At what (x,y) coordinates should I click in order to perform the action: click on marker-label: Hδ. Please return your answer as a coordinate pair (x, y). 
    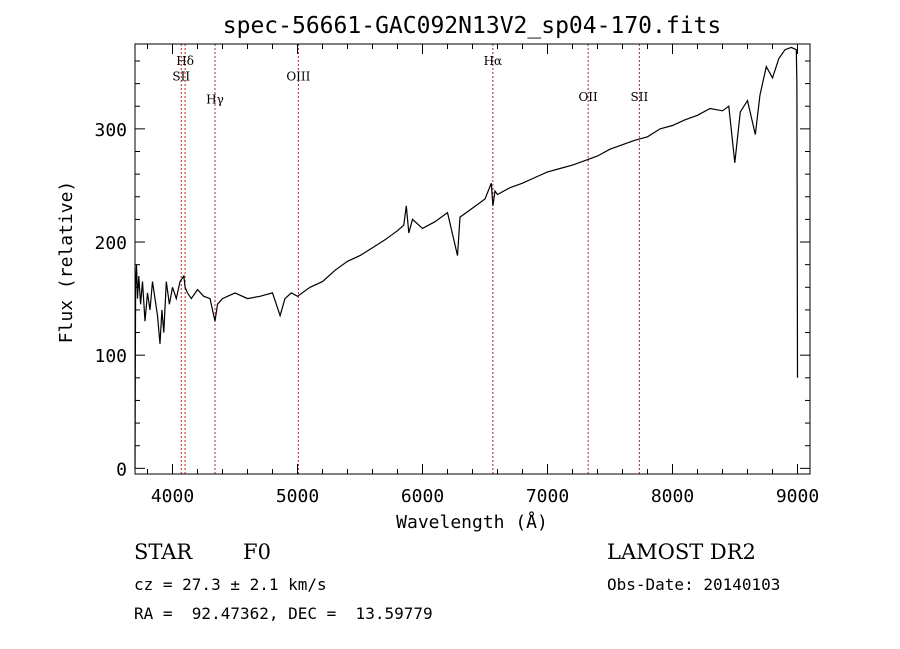
    Looking at the image, I should click on (185, 61).